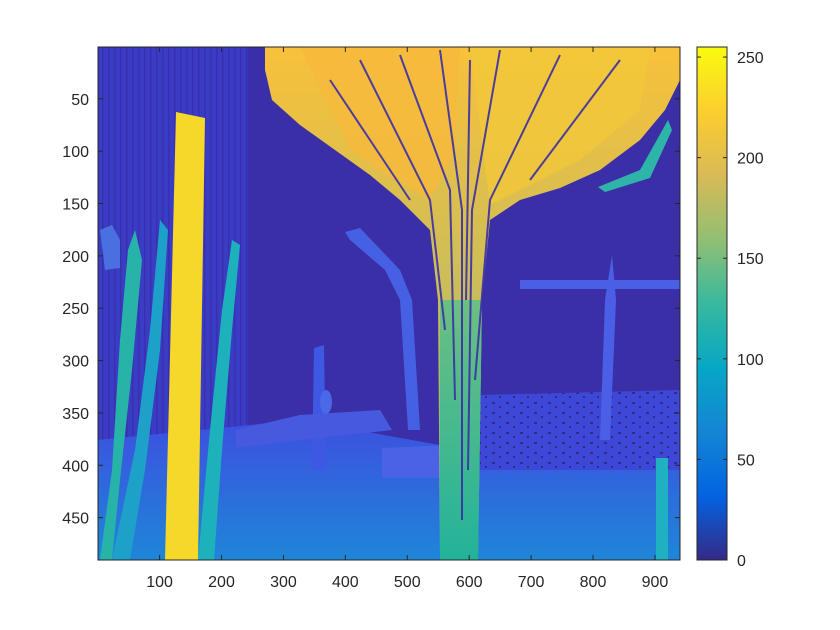  I want to click on y-tick-label: 400, so click(75, 466).